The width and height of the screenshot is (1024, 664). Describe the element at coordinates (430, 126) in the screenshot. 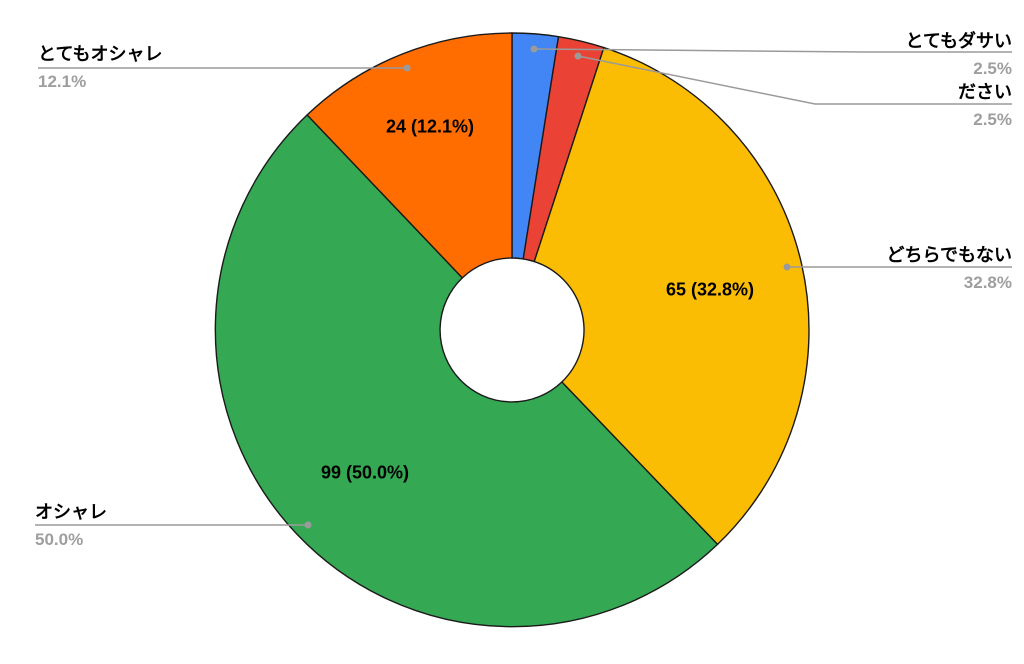

I see `value-label-totemo-oshare: 24 (12.1%)` at that location.